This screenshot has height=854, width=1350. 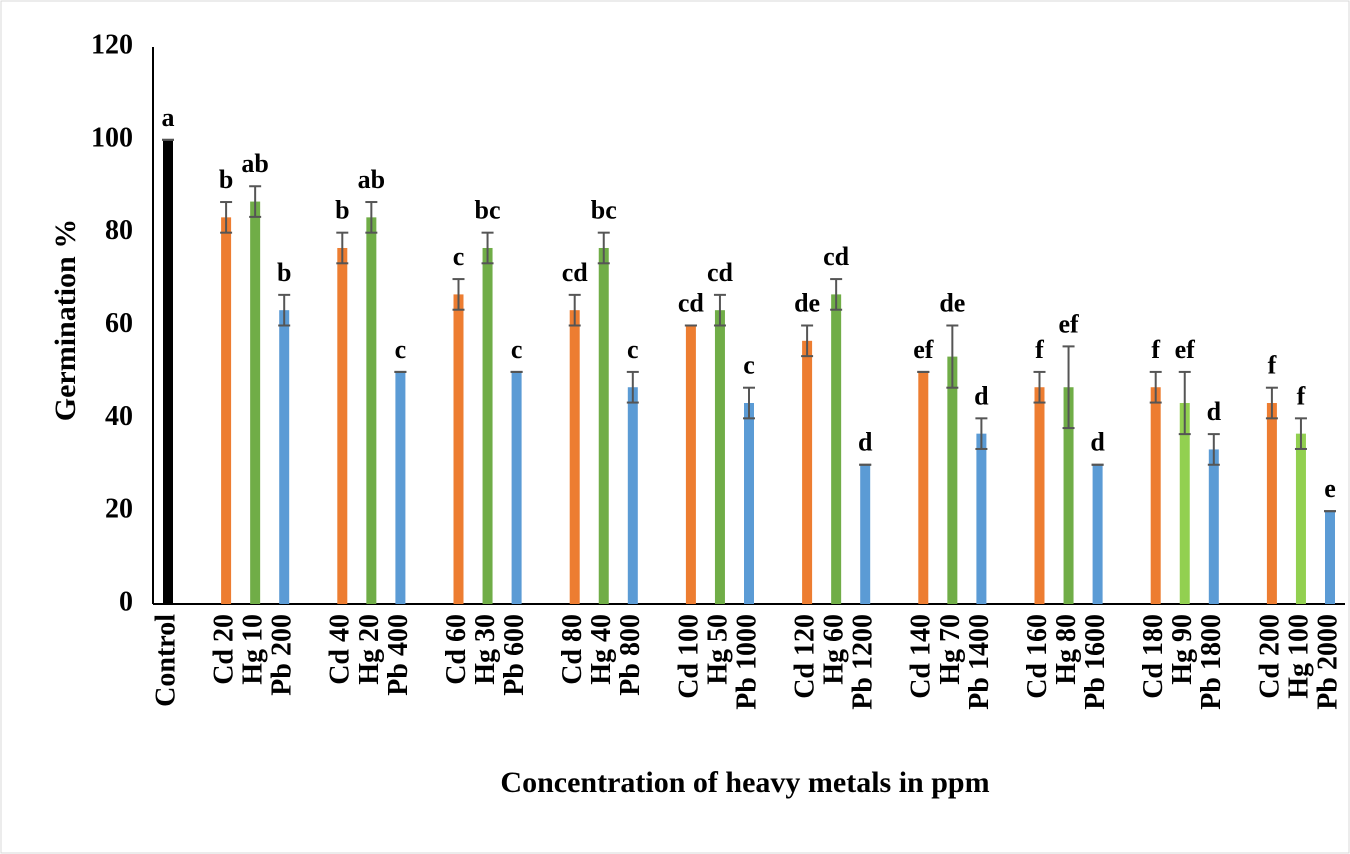 What do you see at coordinates (119, 416) in the screenshot?
I see `y-tick-label: 40` at bounding box center [119, 416].